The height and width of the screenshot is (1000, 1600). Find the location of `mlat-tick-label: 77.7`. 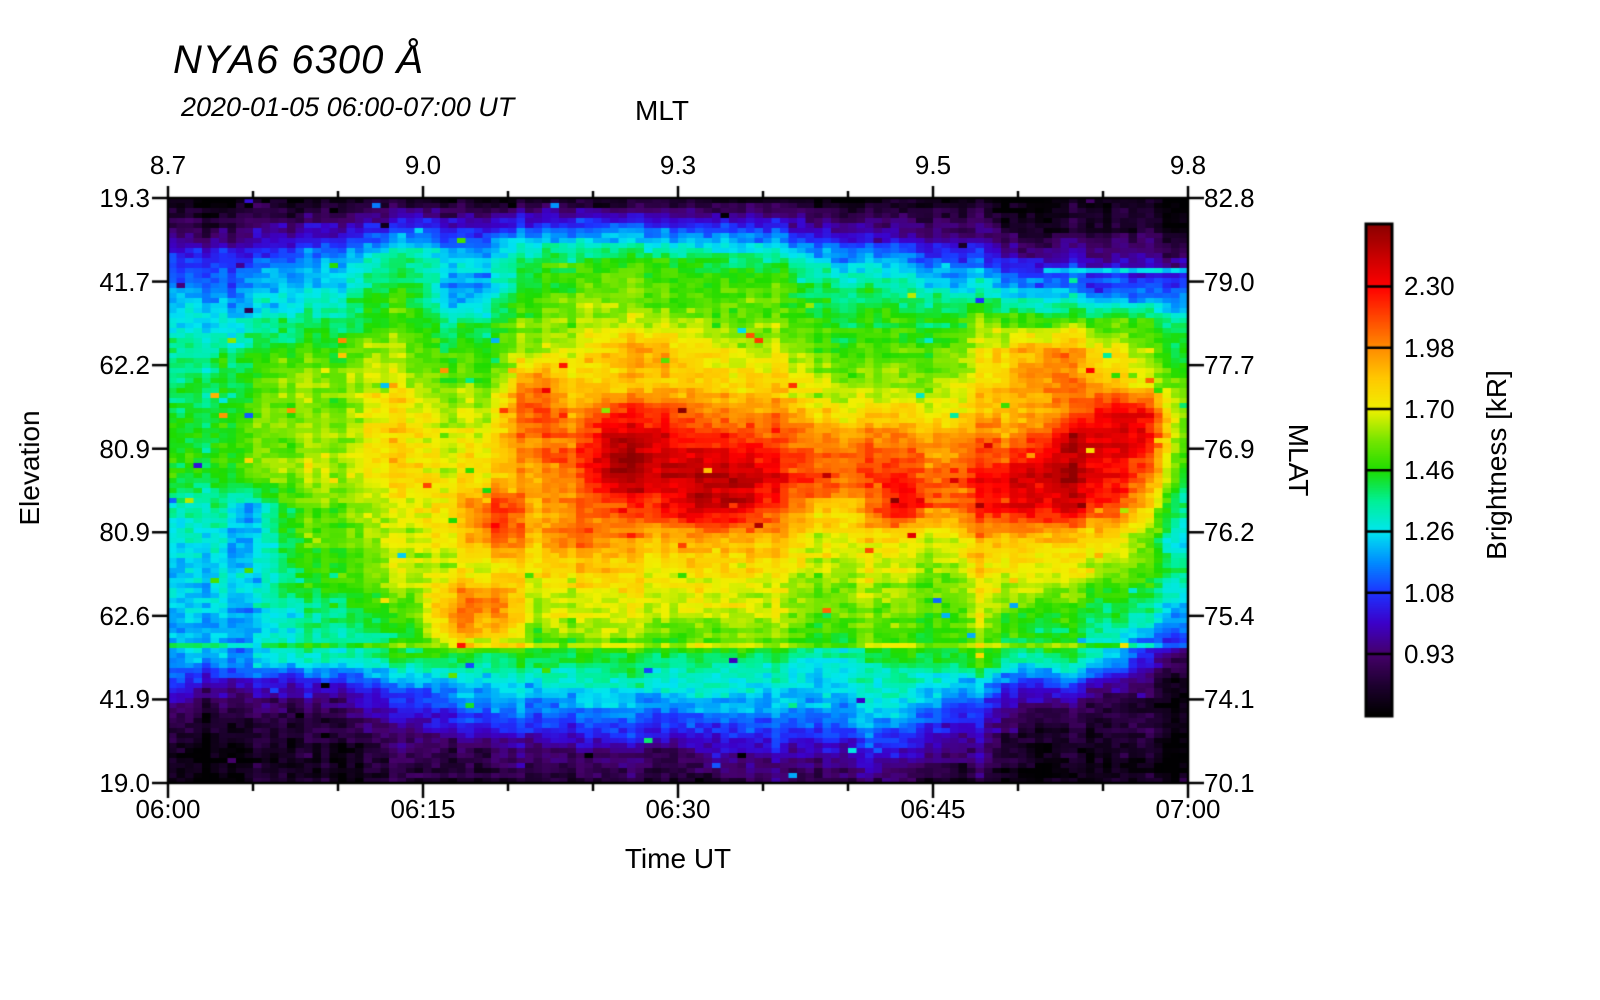

mlat-tick-label: 77.7 is located at coordinates (1229, 365).